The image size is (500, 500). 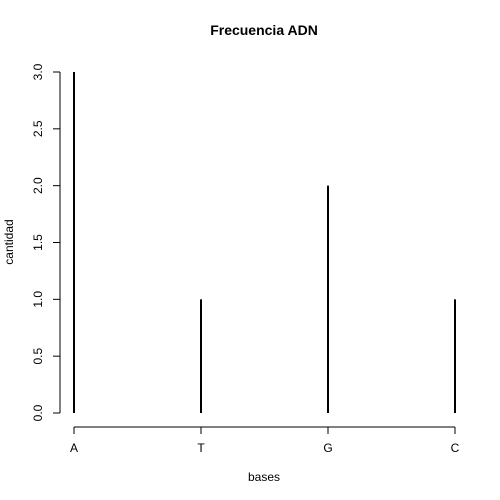 What do you see at coordinates (38, 412) in the screenshot?
I see `y-tick-label: 0.0` at bounding box center [38, 412].